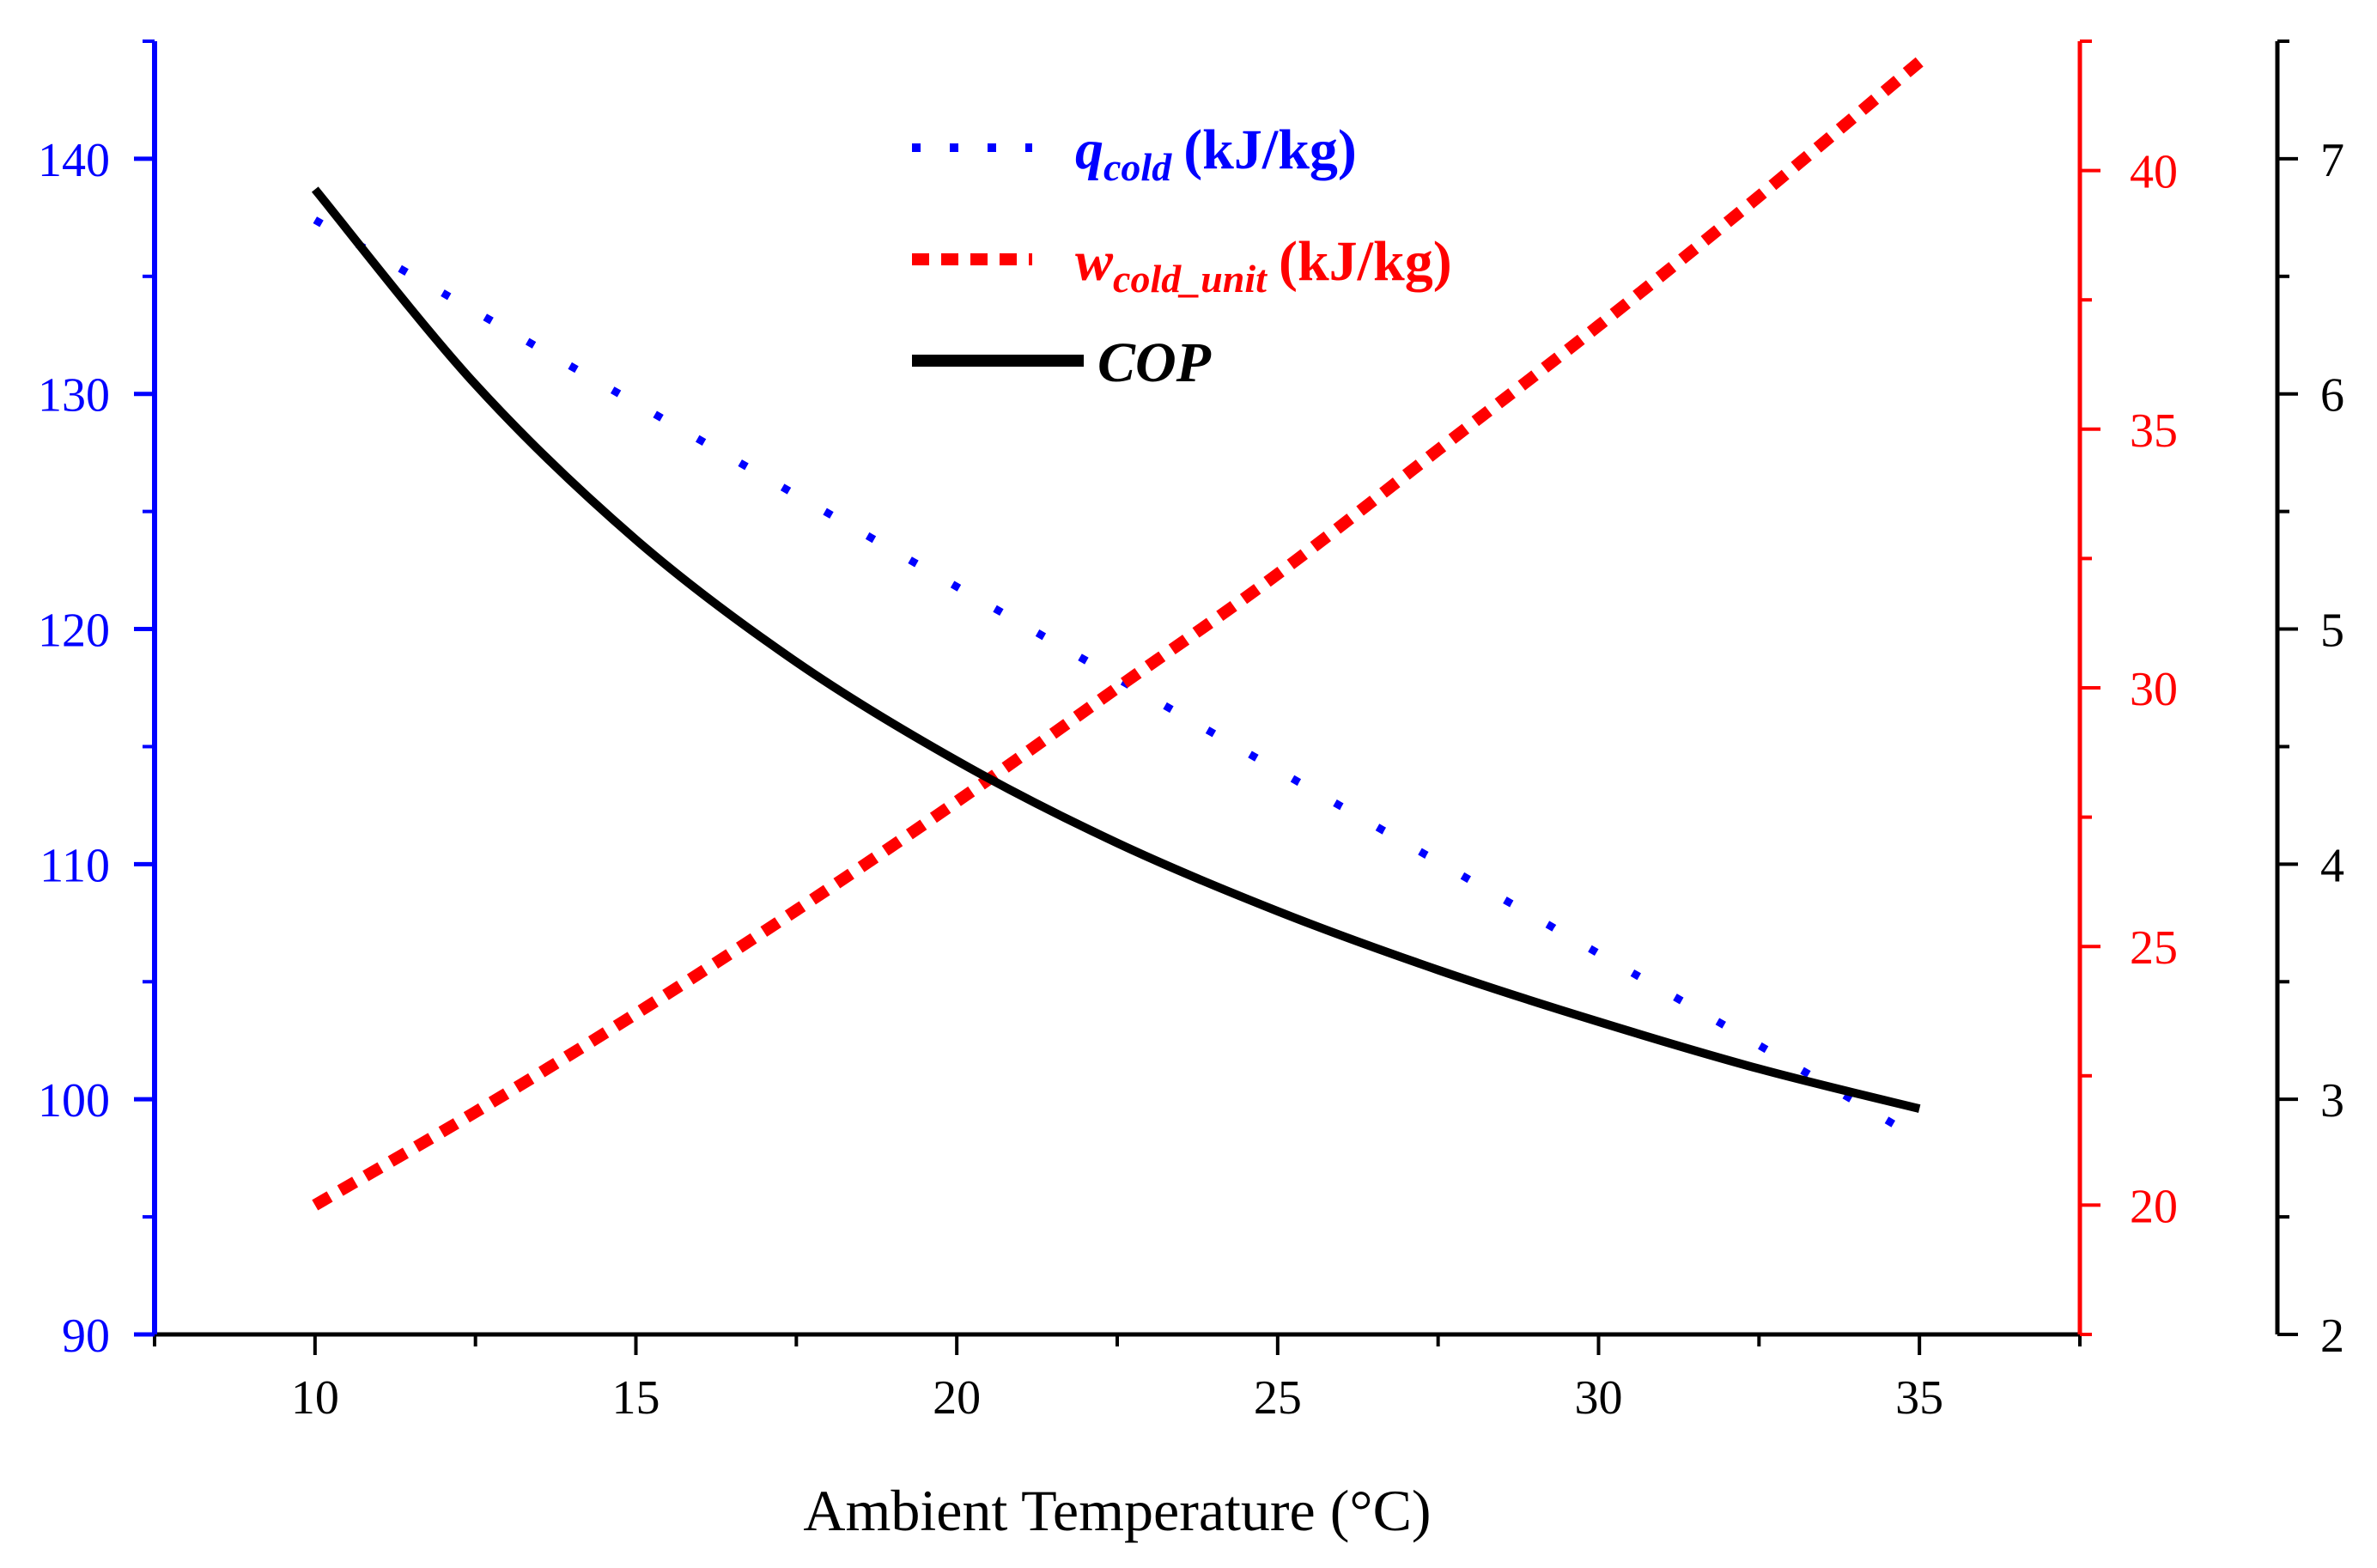  What do you see at coordinates (2154, 172) in the screenshot?
I see `right1-tick-label: 40` at bounding box center [2154, 172].